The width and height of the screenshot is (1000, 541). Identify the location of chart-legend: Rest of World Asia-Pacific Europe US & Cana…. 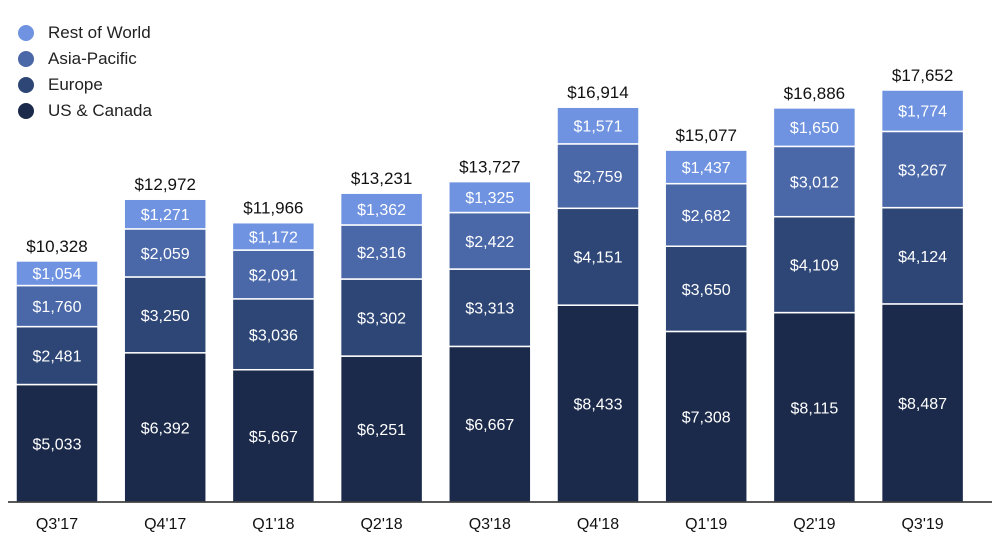
(85, 72).